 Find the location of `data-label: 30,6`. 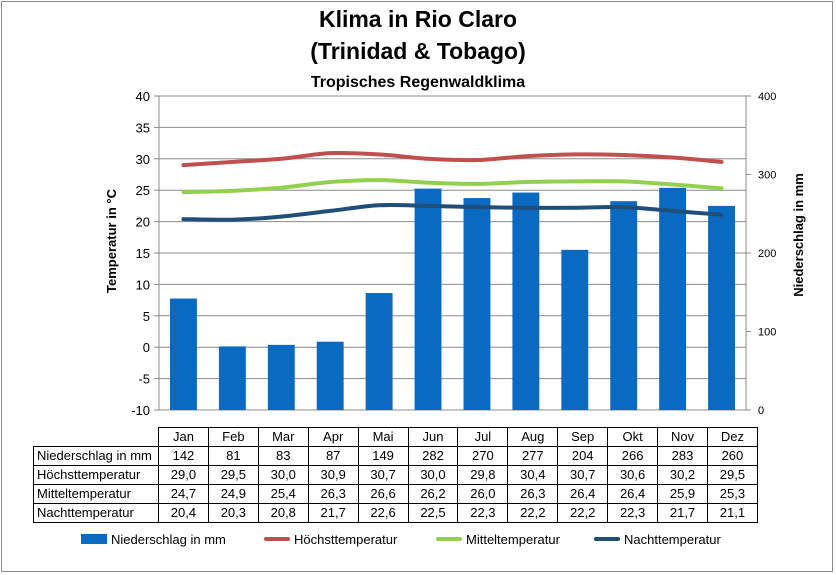

data-label: 30,6 is located at coordinates (633, 475).